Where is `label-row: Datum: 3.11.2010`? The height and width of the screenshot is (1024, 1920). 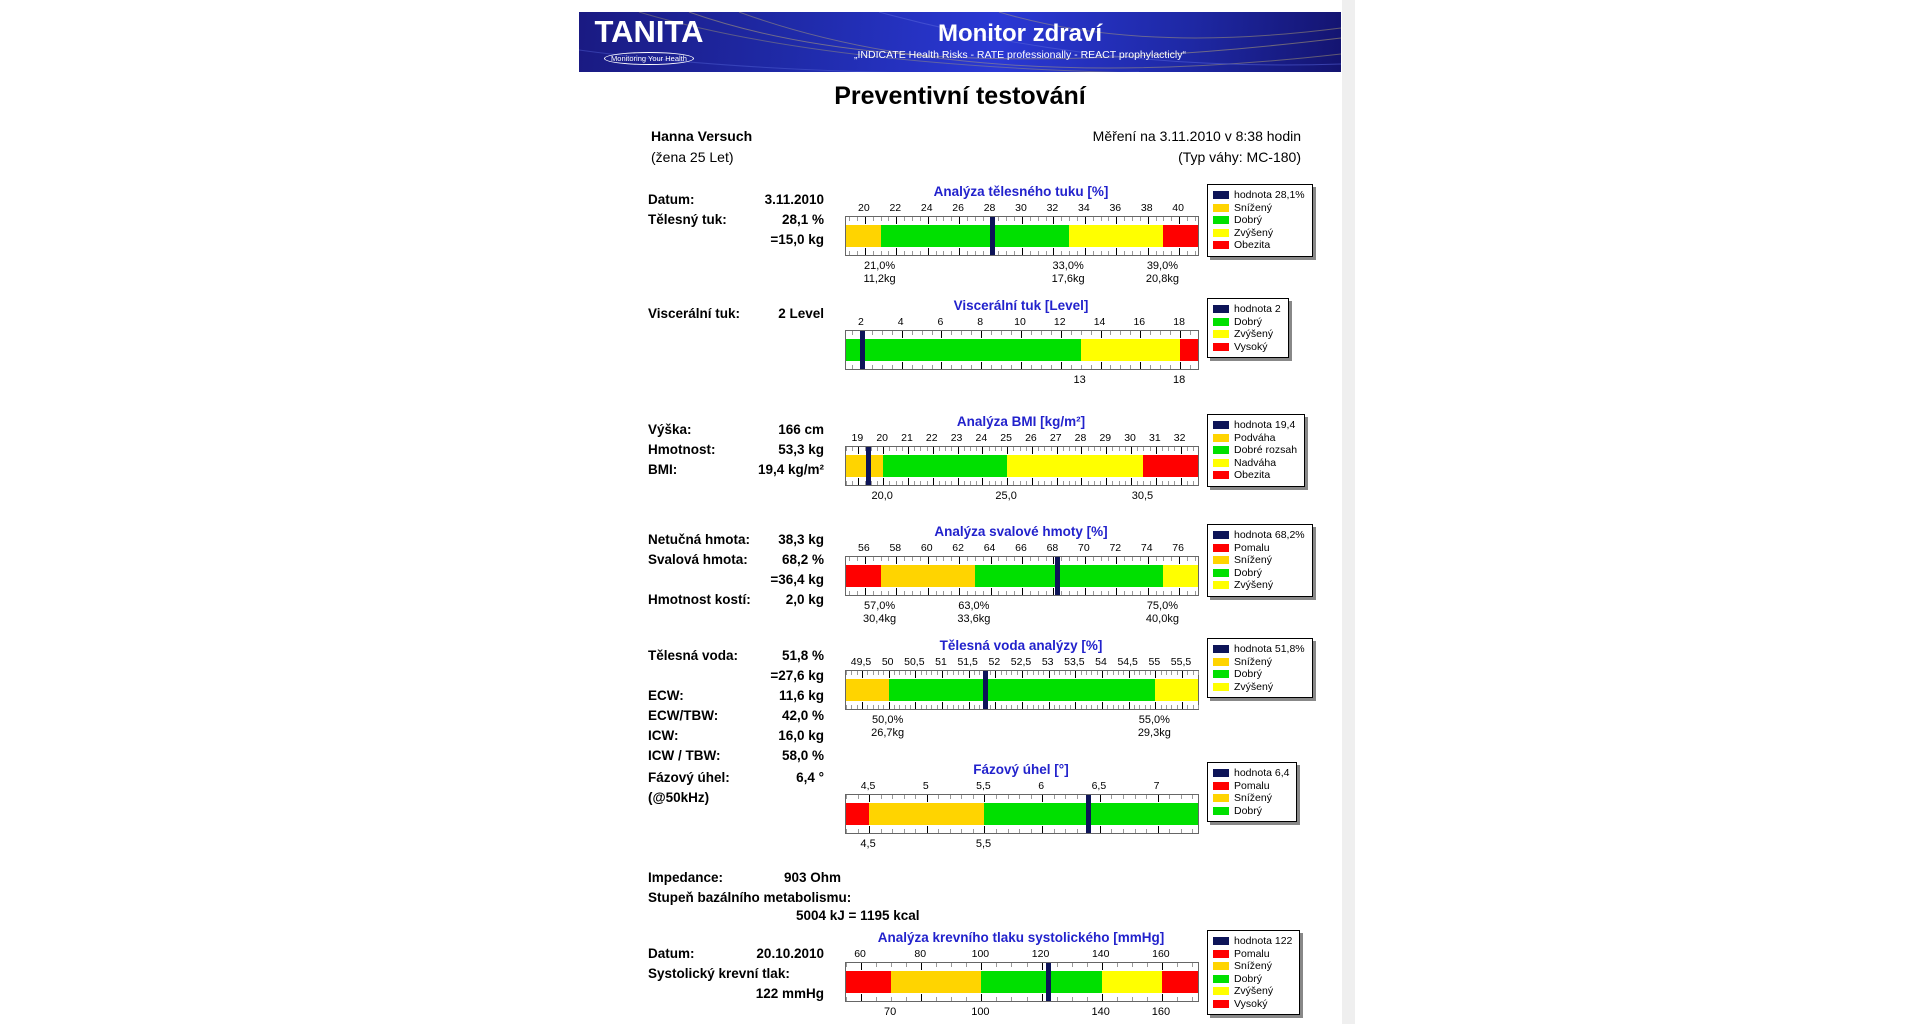 label-row: Datum: 3.11.2010 is located at coordinates (778, 202).